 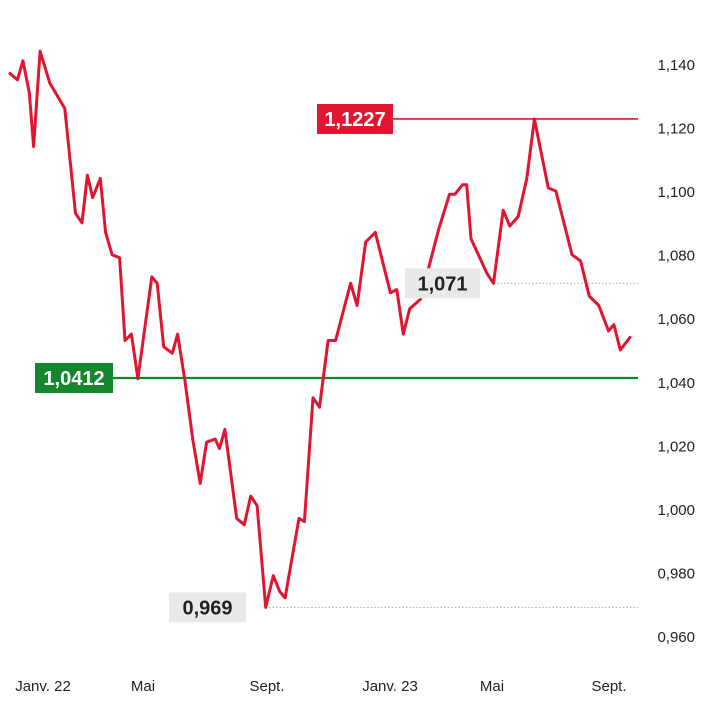 What do you see at coordinates (676, 256) in the screenshot?
I see `y-tick-label: 1,080` at bounding box center [676, 256].